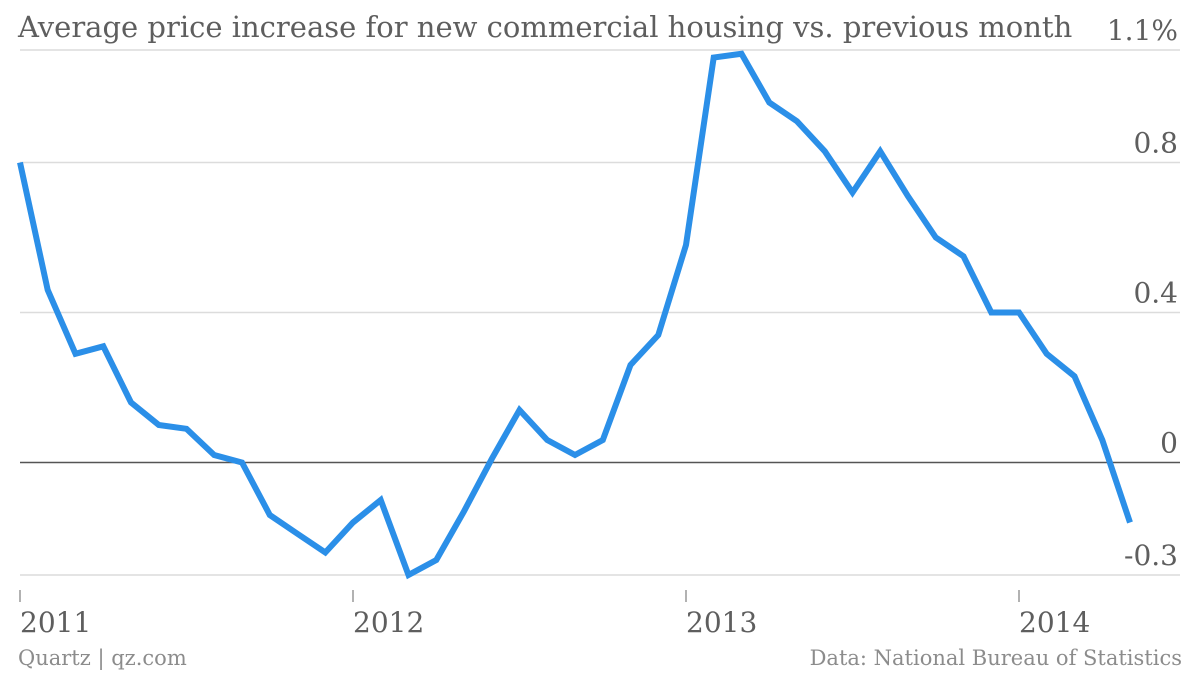  Describe the element at coordinates (1142, 30) in the screenshot. I see `y-tick-label: 1.1%` at that location.